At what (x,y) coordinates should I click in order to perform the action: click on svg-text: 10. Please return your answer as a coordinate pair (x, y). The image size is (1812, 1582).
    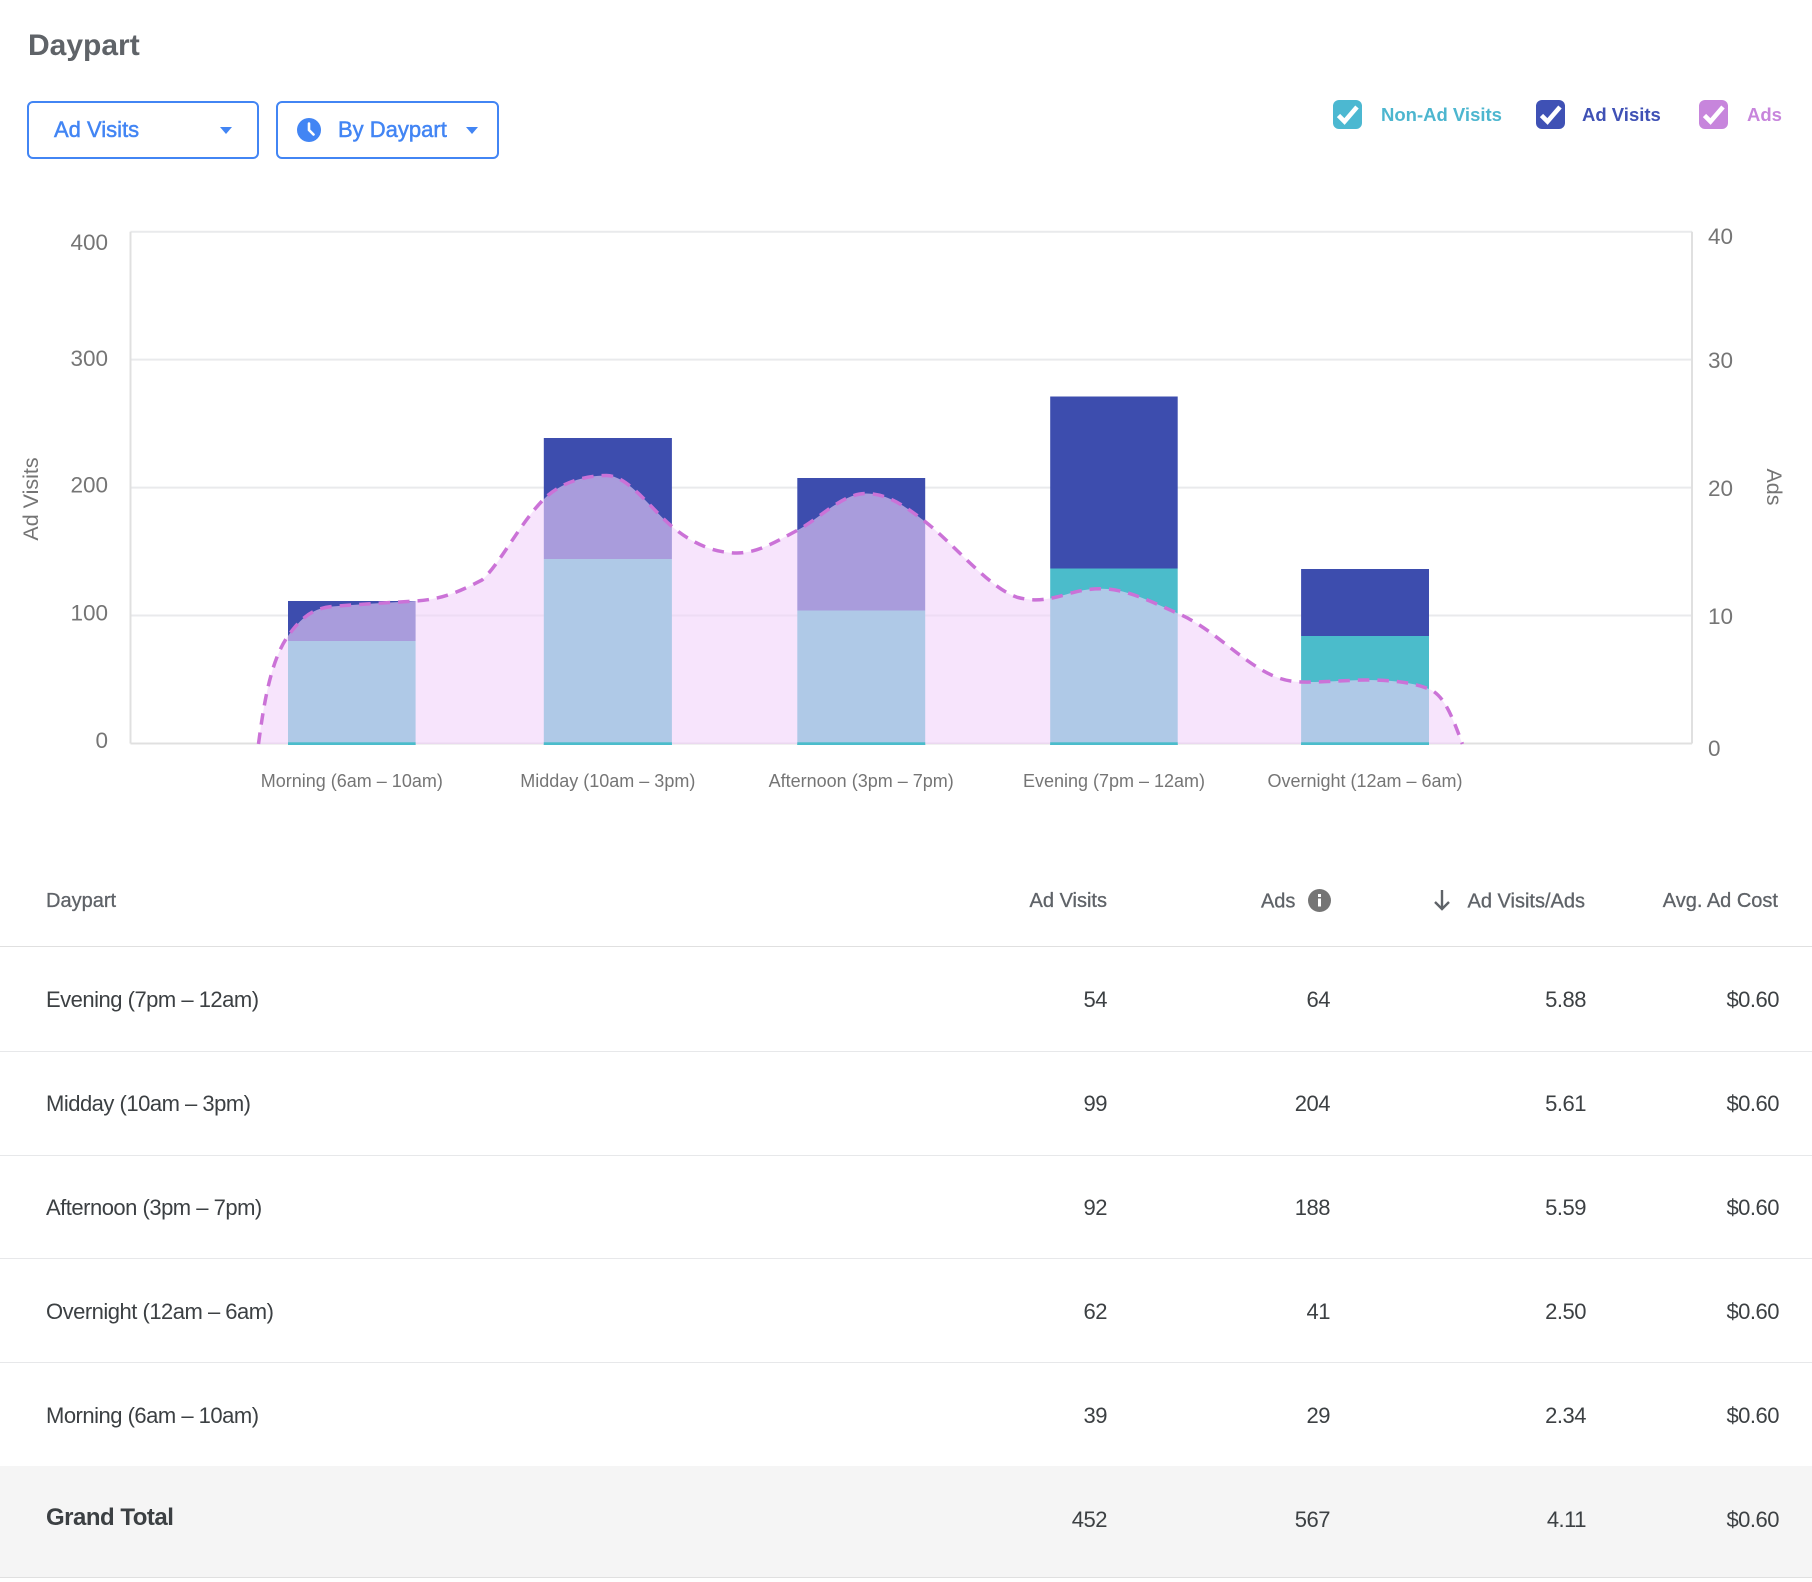
    Looking at the image, I should click on (1720, 616).